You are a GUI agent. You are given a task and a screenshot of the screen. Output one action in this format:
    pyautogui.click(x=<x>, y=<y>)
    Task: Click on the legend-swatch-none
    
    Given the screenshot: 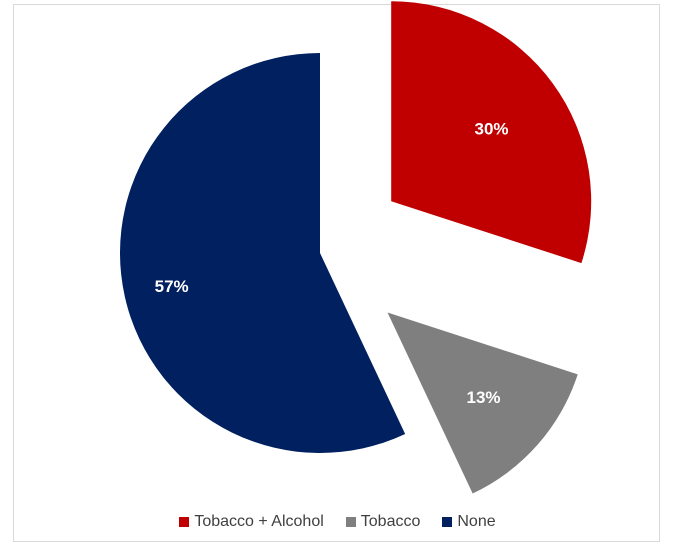 What is the action you would take?
    pyautogui.click(x=447, y=522)
    